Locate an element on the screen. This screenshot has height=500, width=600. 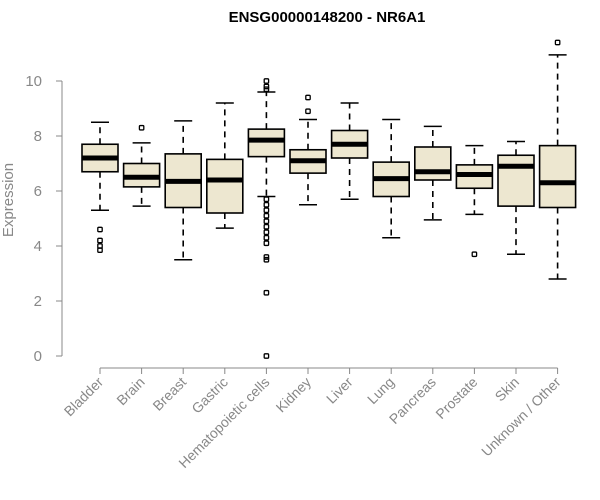
y-tick-label: 2 is located at coordinates (38, 301).